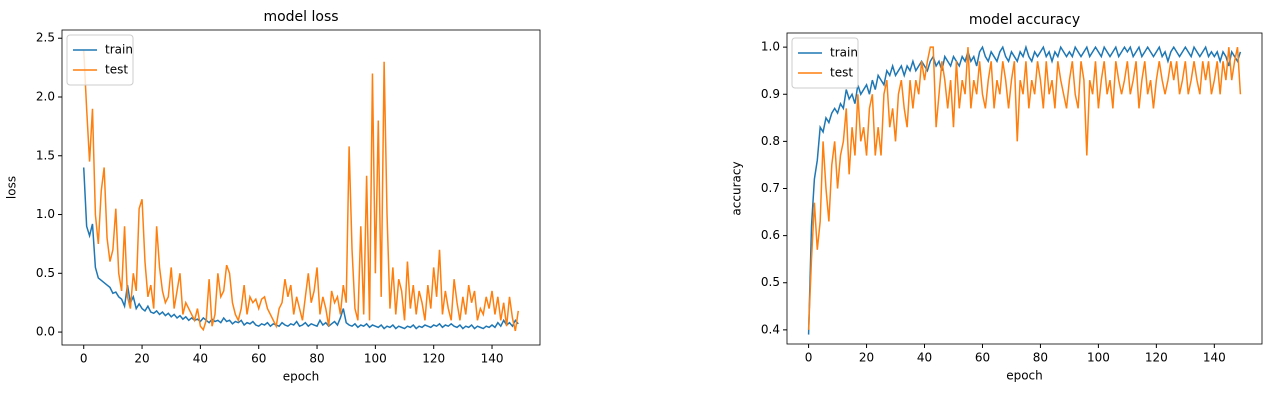 This screenshot has height=403, width=1280. I want to click on chart-title: model accuracy, so click(1024, 20).